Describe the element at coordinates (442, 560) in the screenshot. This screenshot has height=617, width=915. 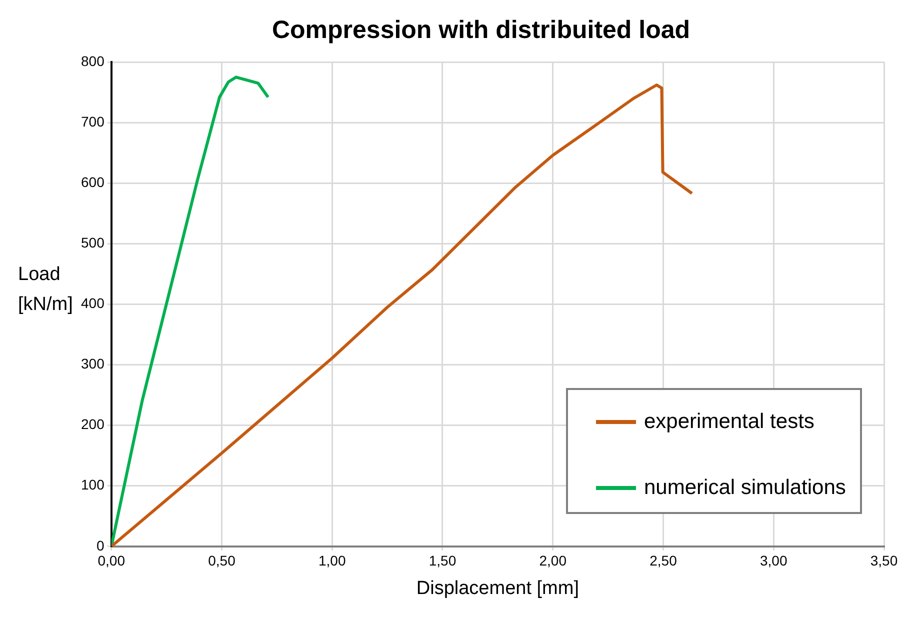
I see `x-tick-label: 1,50` at that location.